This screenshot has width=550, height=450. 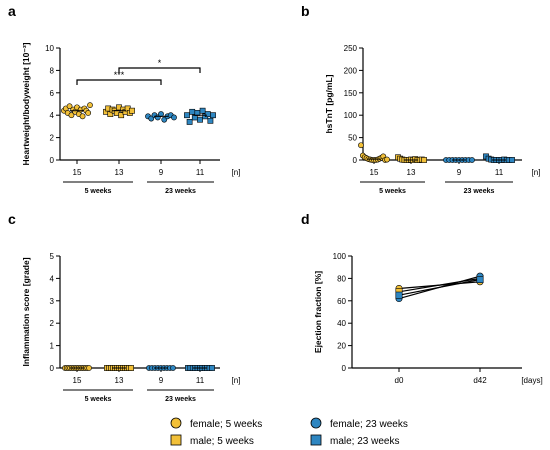 I want to click on x-tick-label: d0, so click(x=399, y=380).